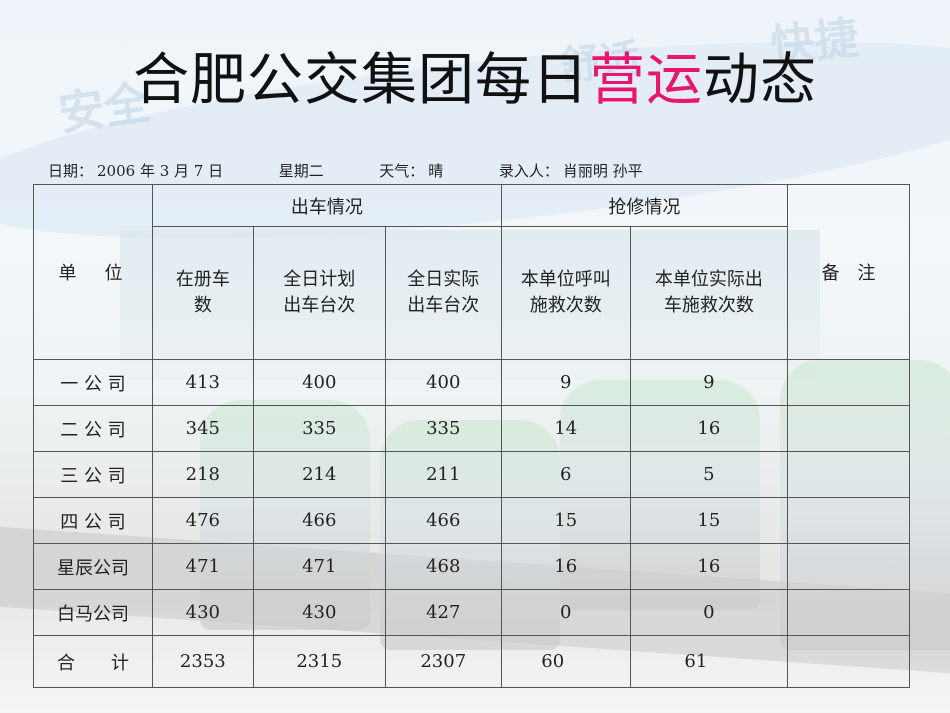 Image resolution: width=950 pixels, height=713 pixels. I want to click on cell-registered: 476, so click(202, 520).